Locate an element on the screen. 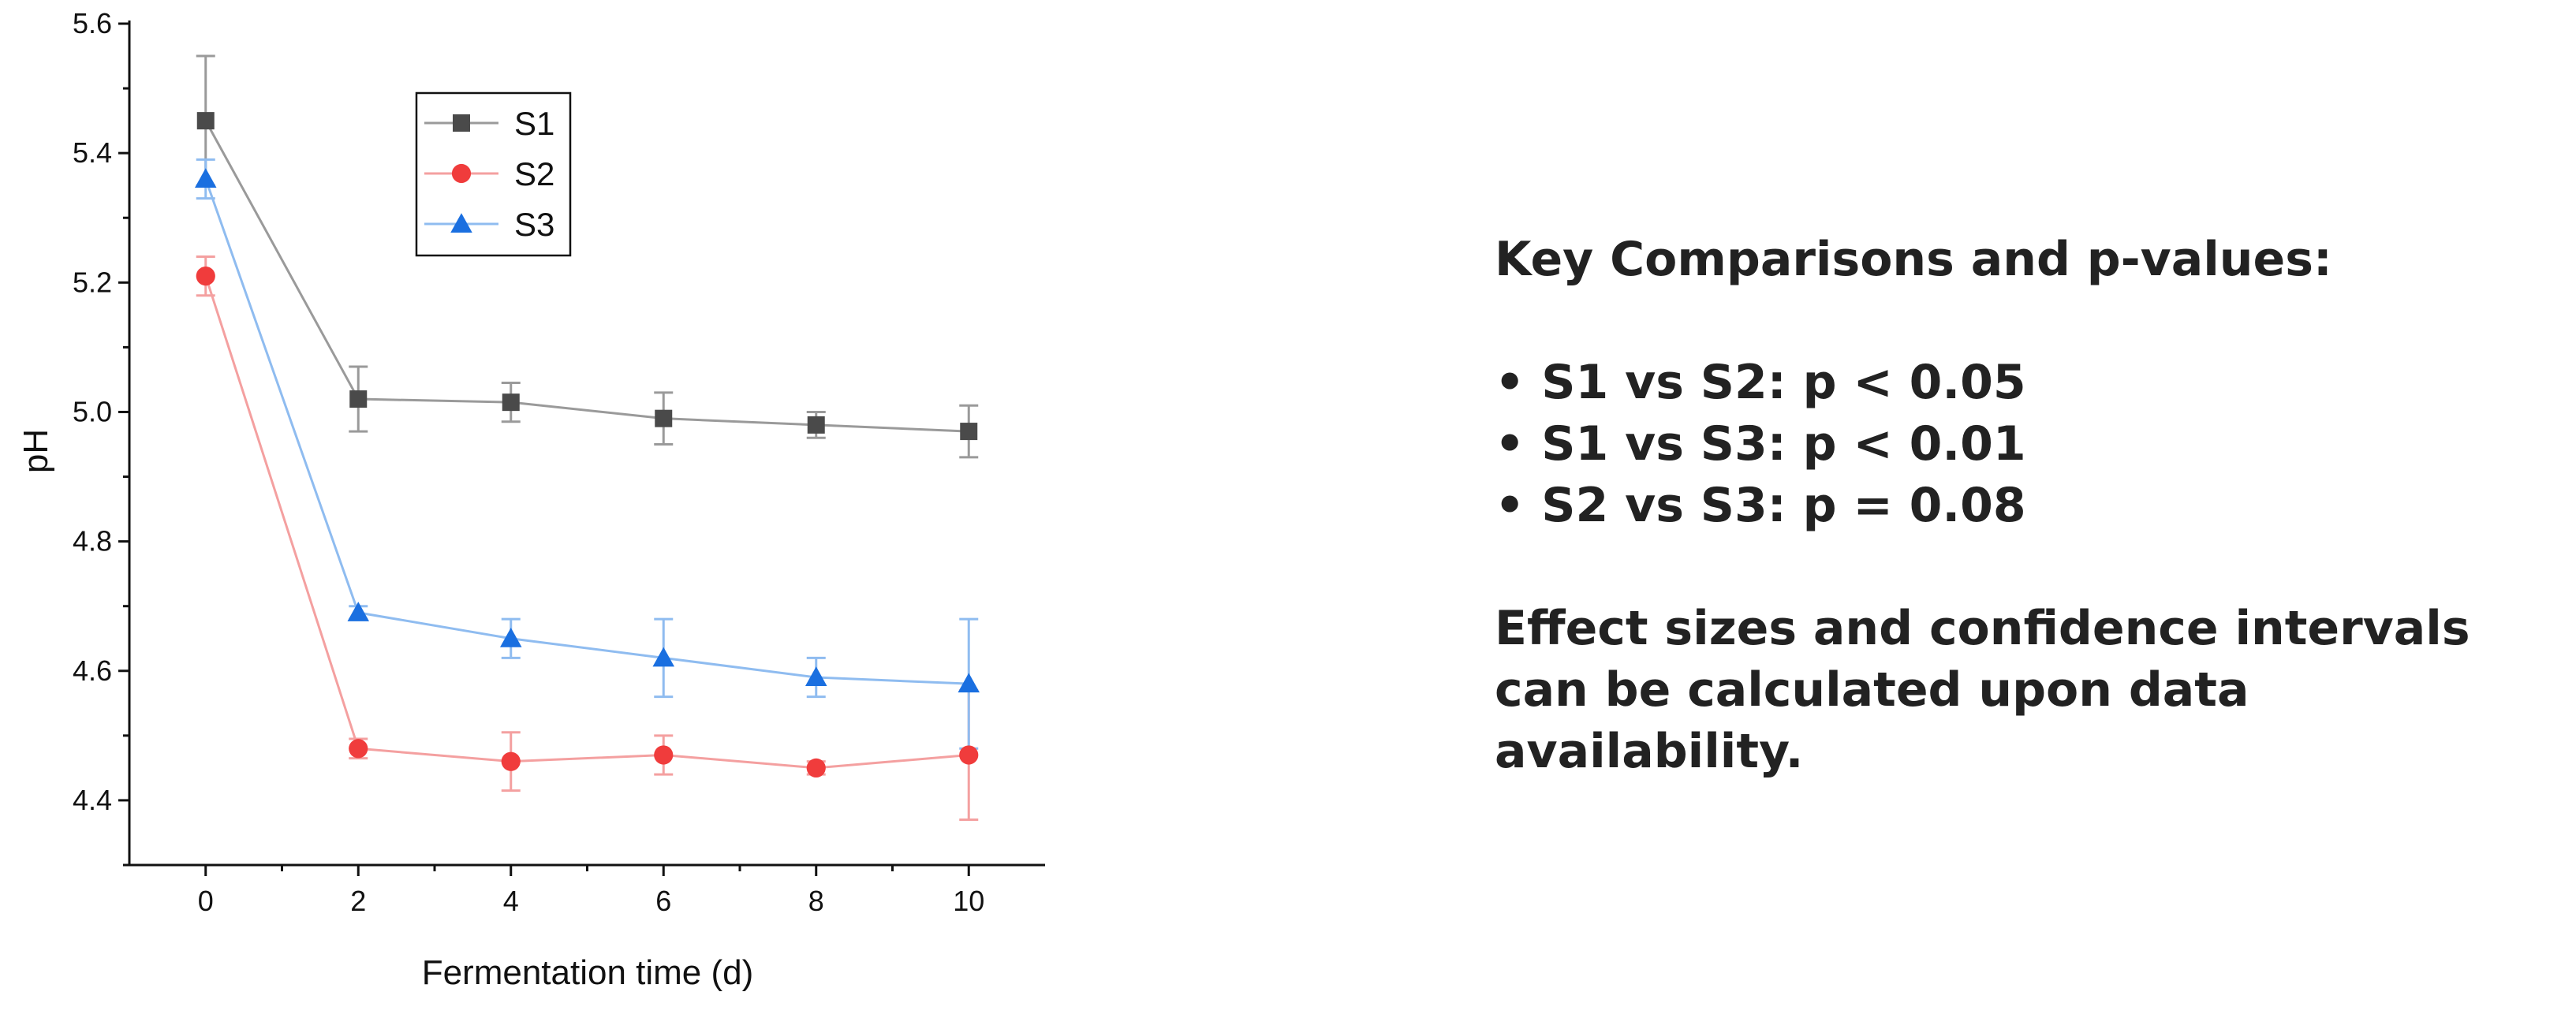  y-axis-label: pH is located at coordinates (36, 451).